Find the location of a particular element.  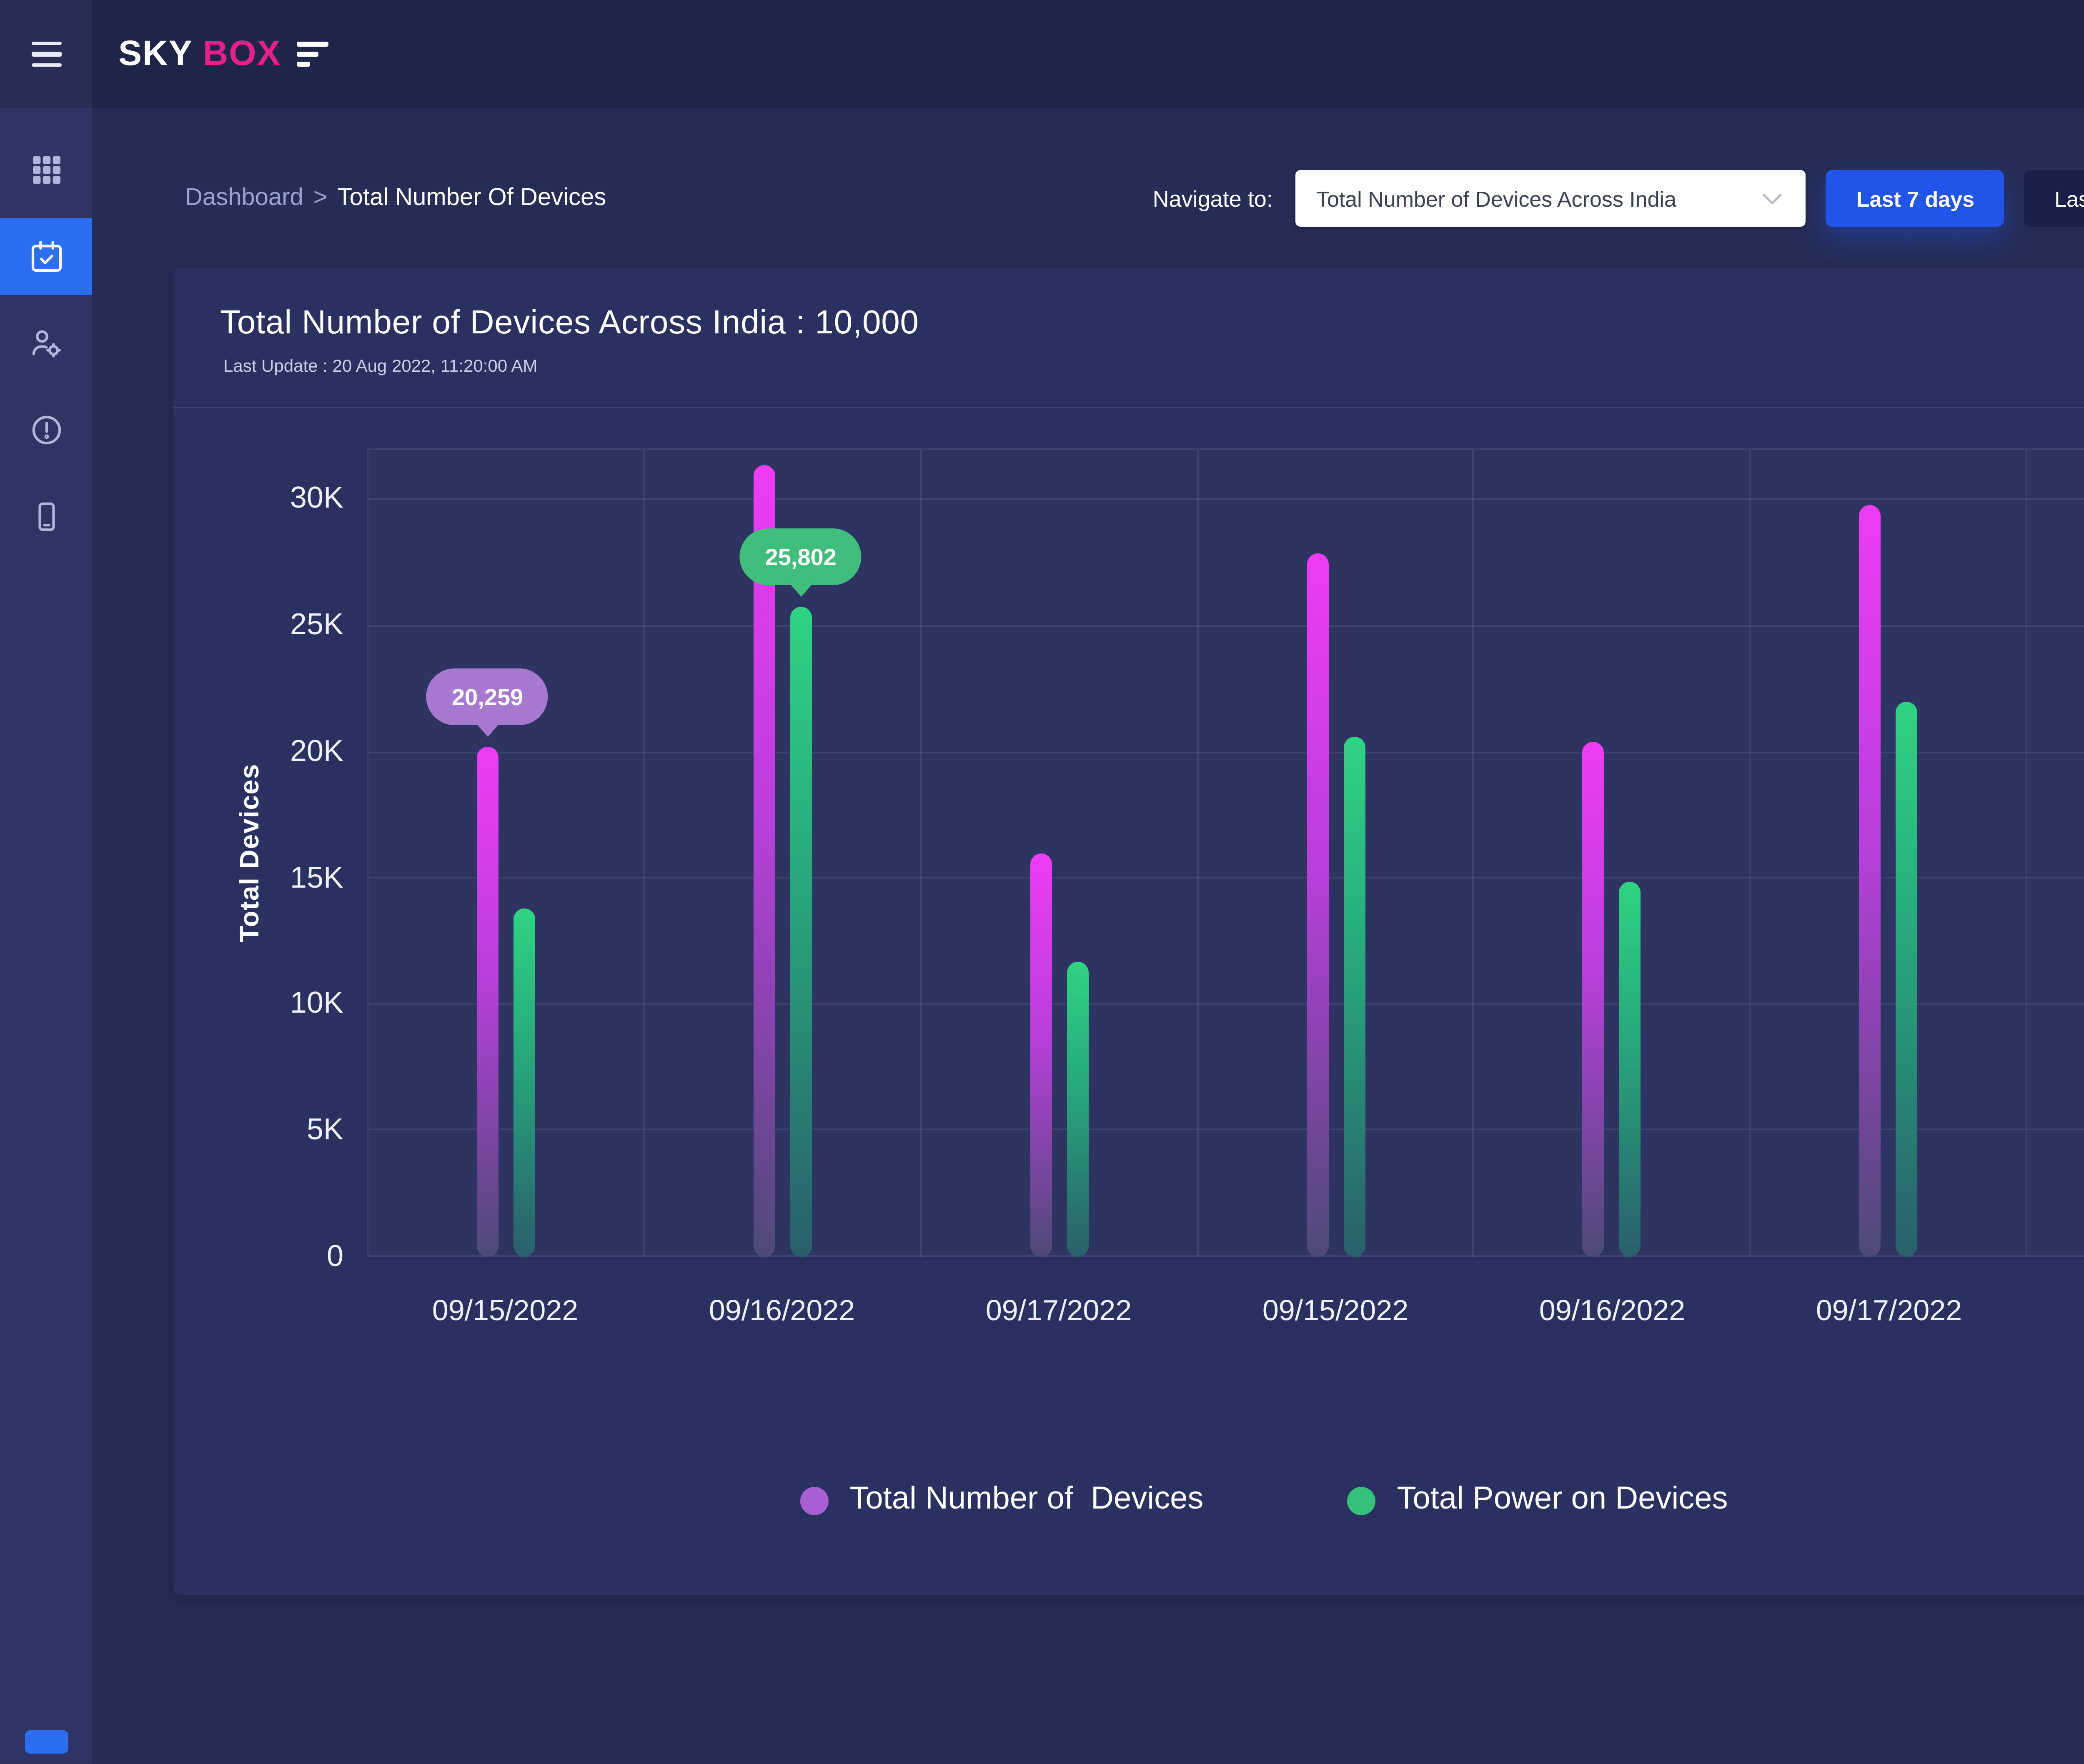

user-settings-icon is located at coordinates (45, 344).